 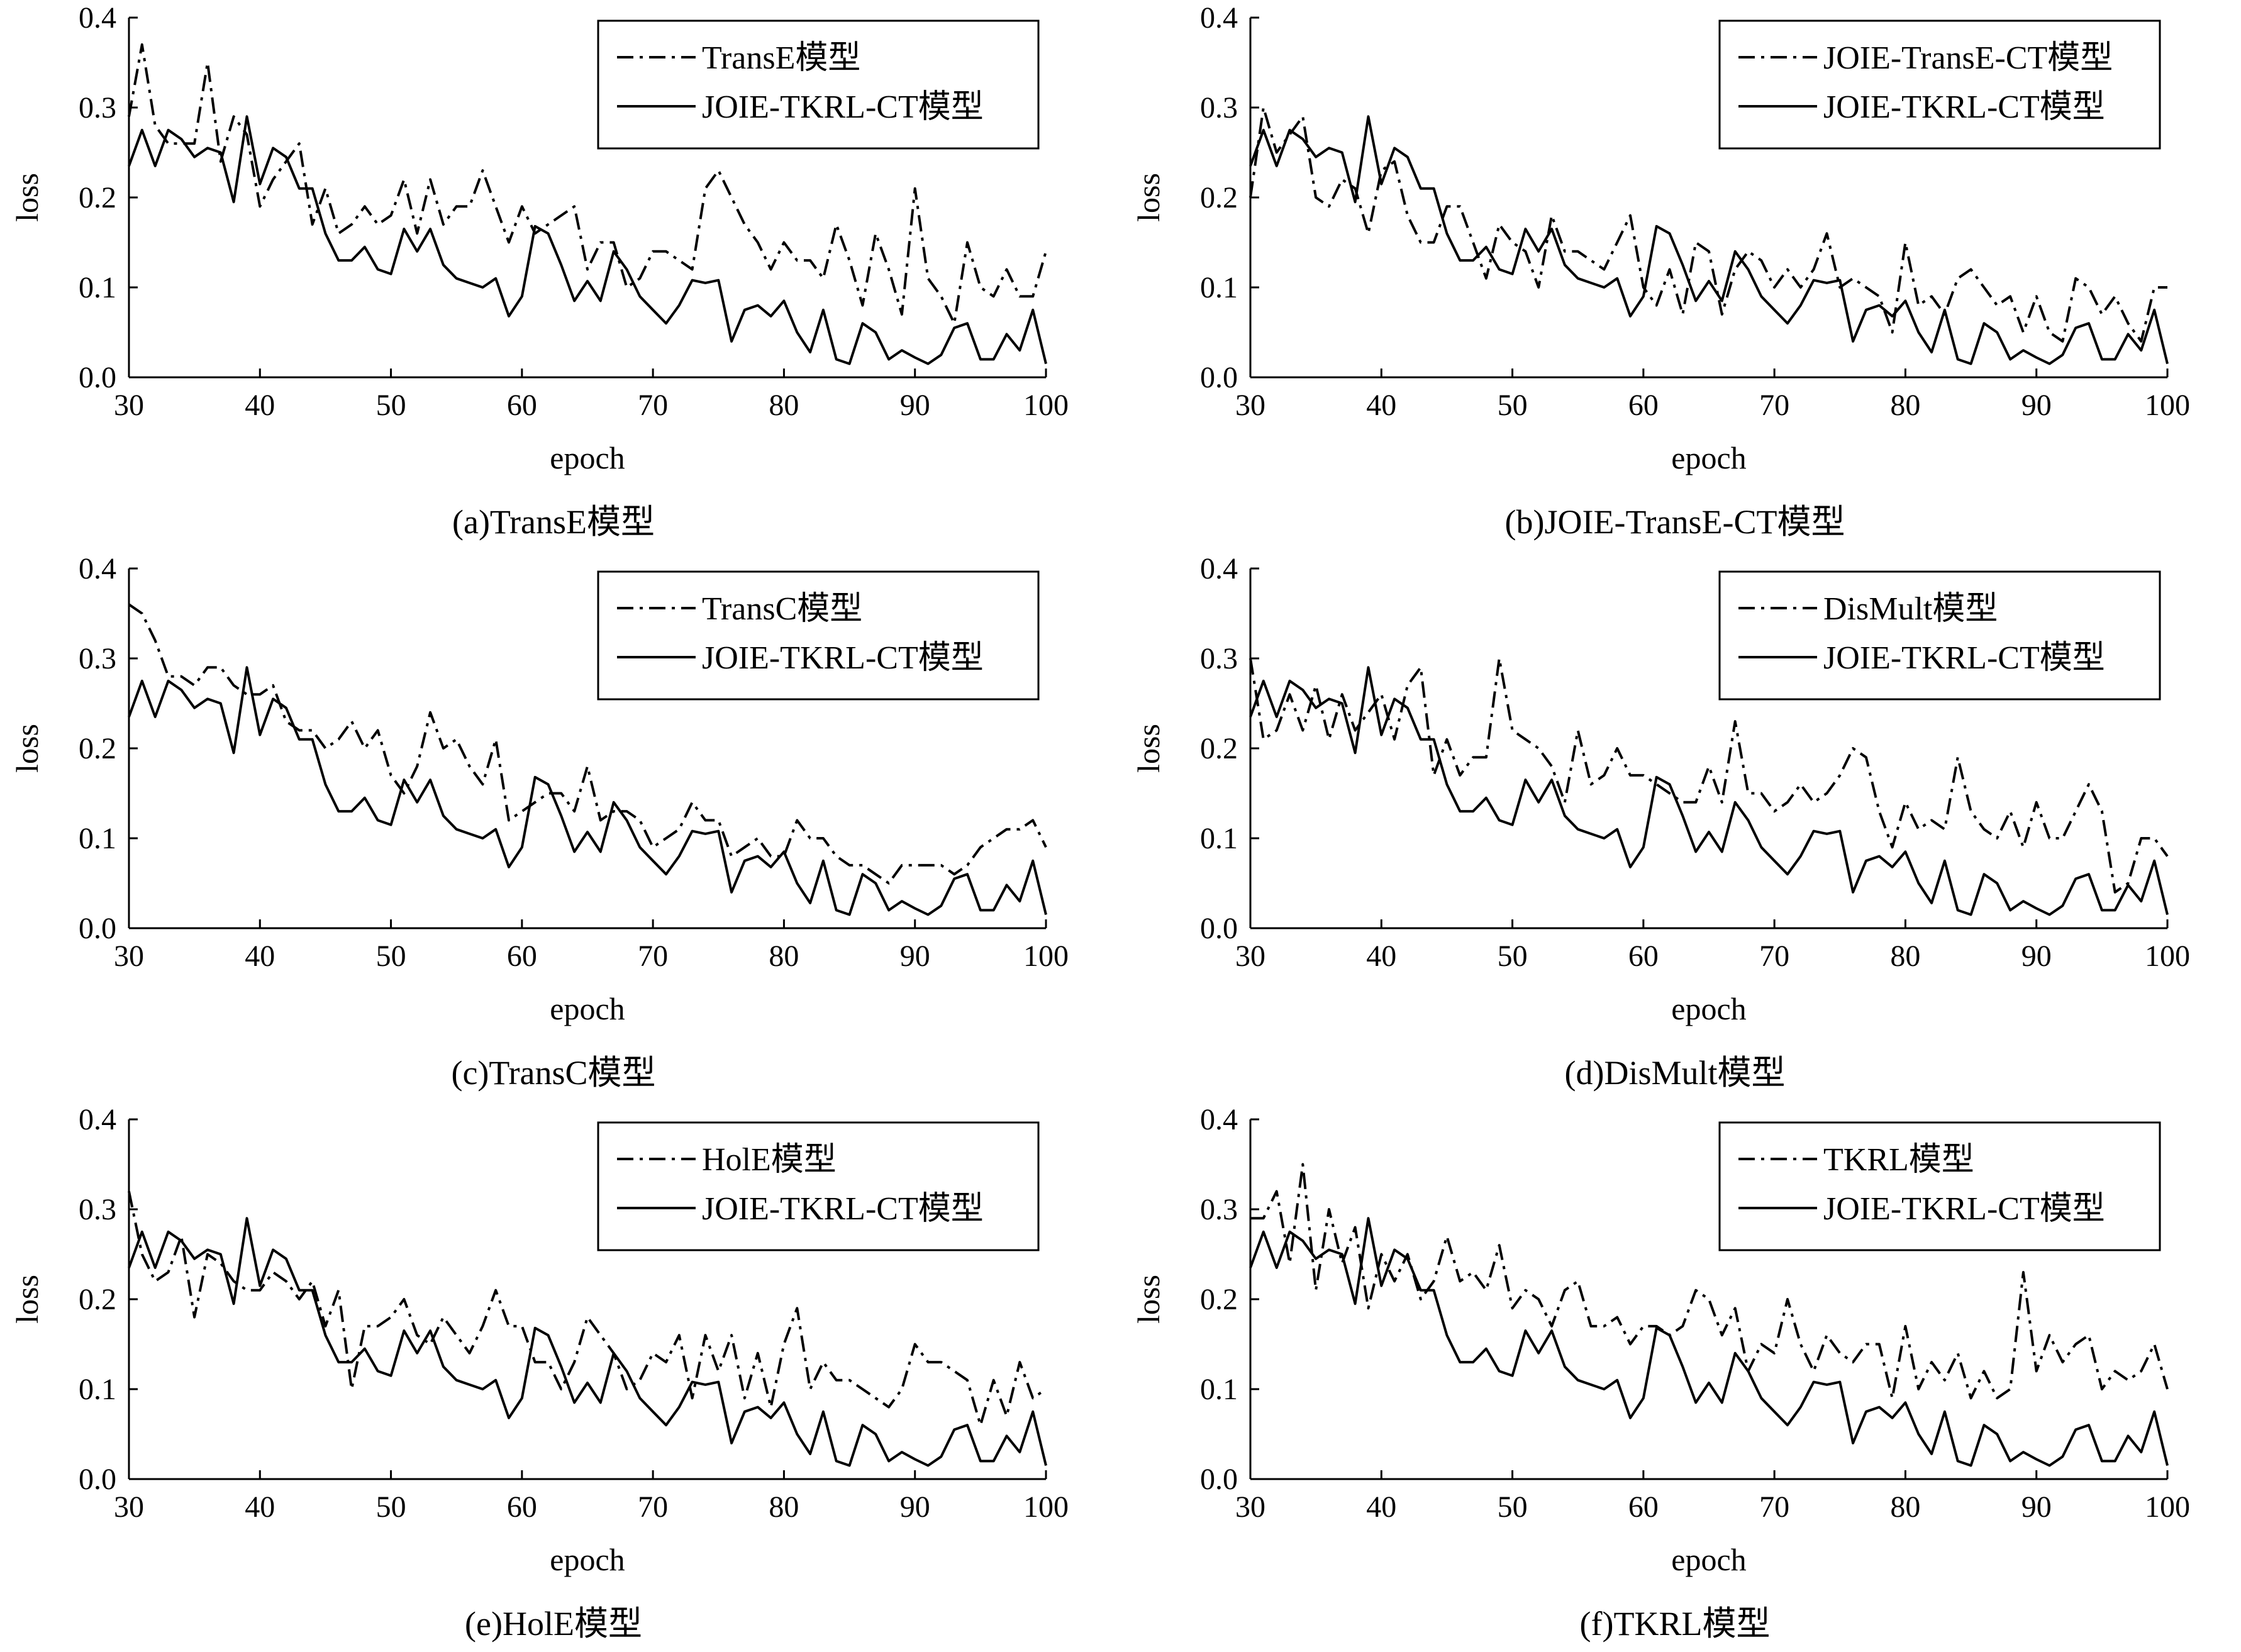 I want to click on legend: DisMult模型 JOIE-TKRL-CT模型, so click(x=1940, y=635).